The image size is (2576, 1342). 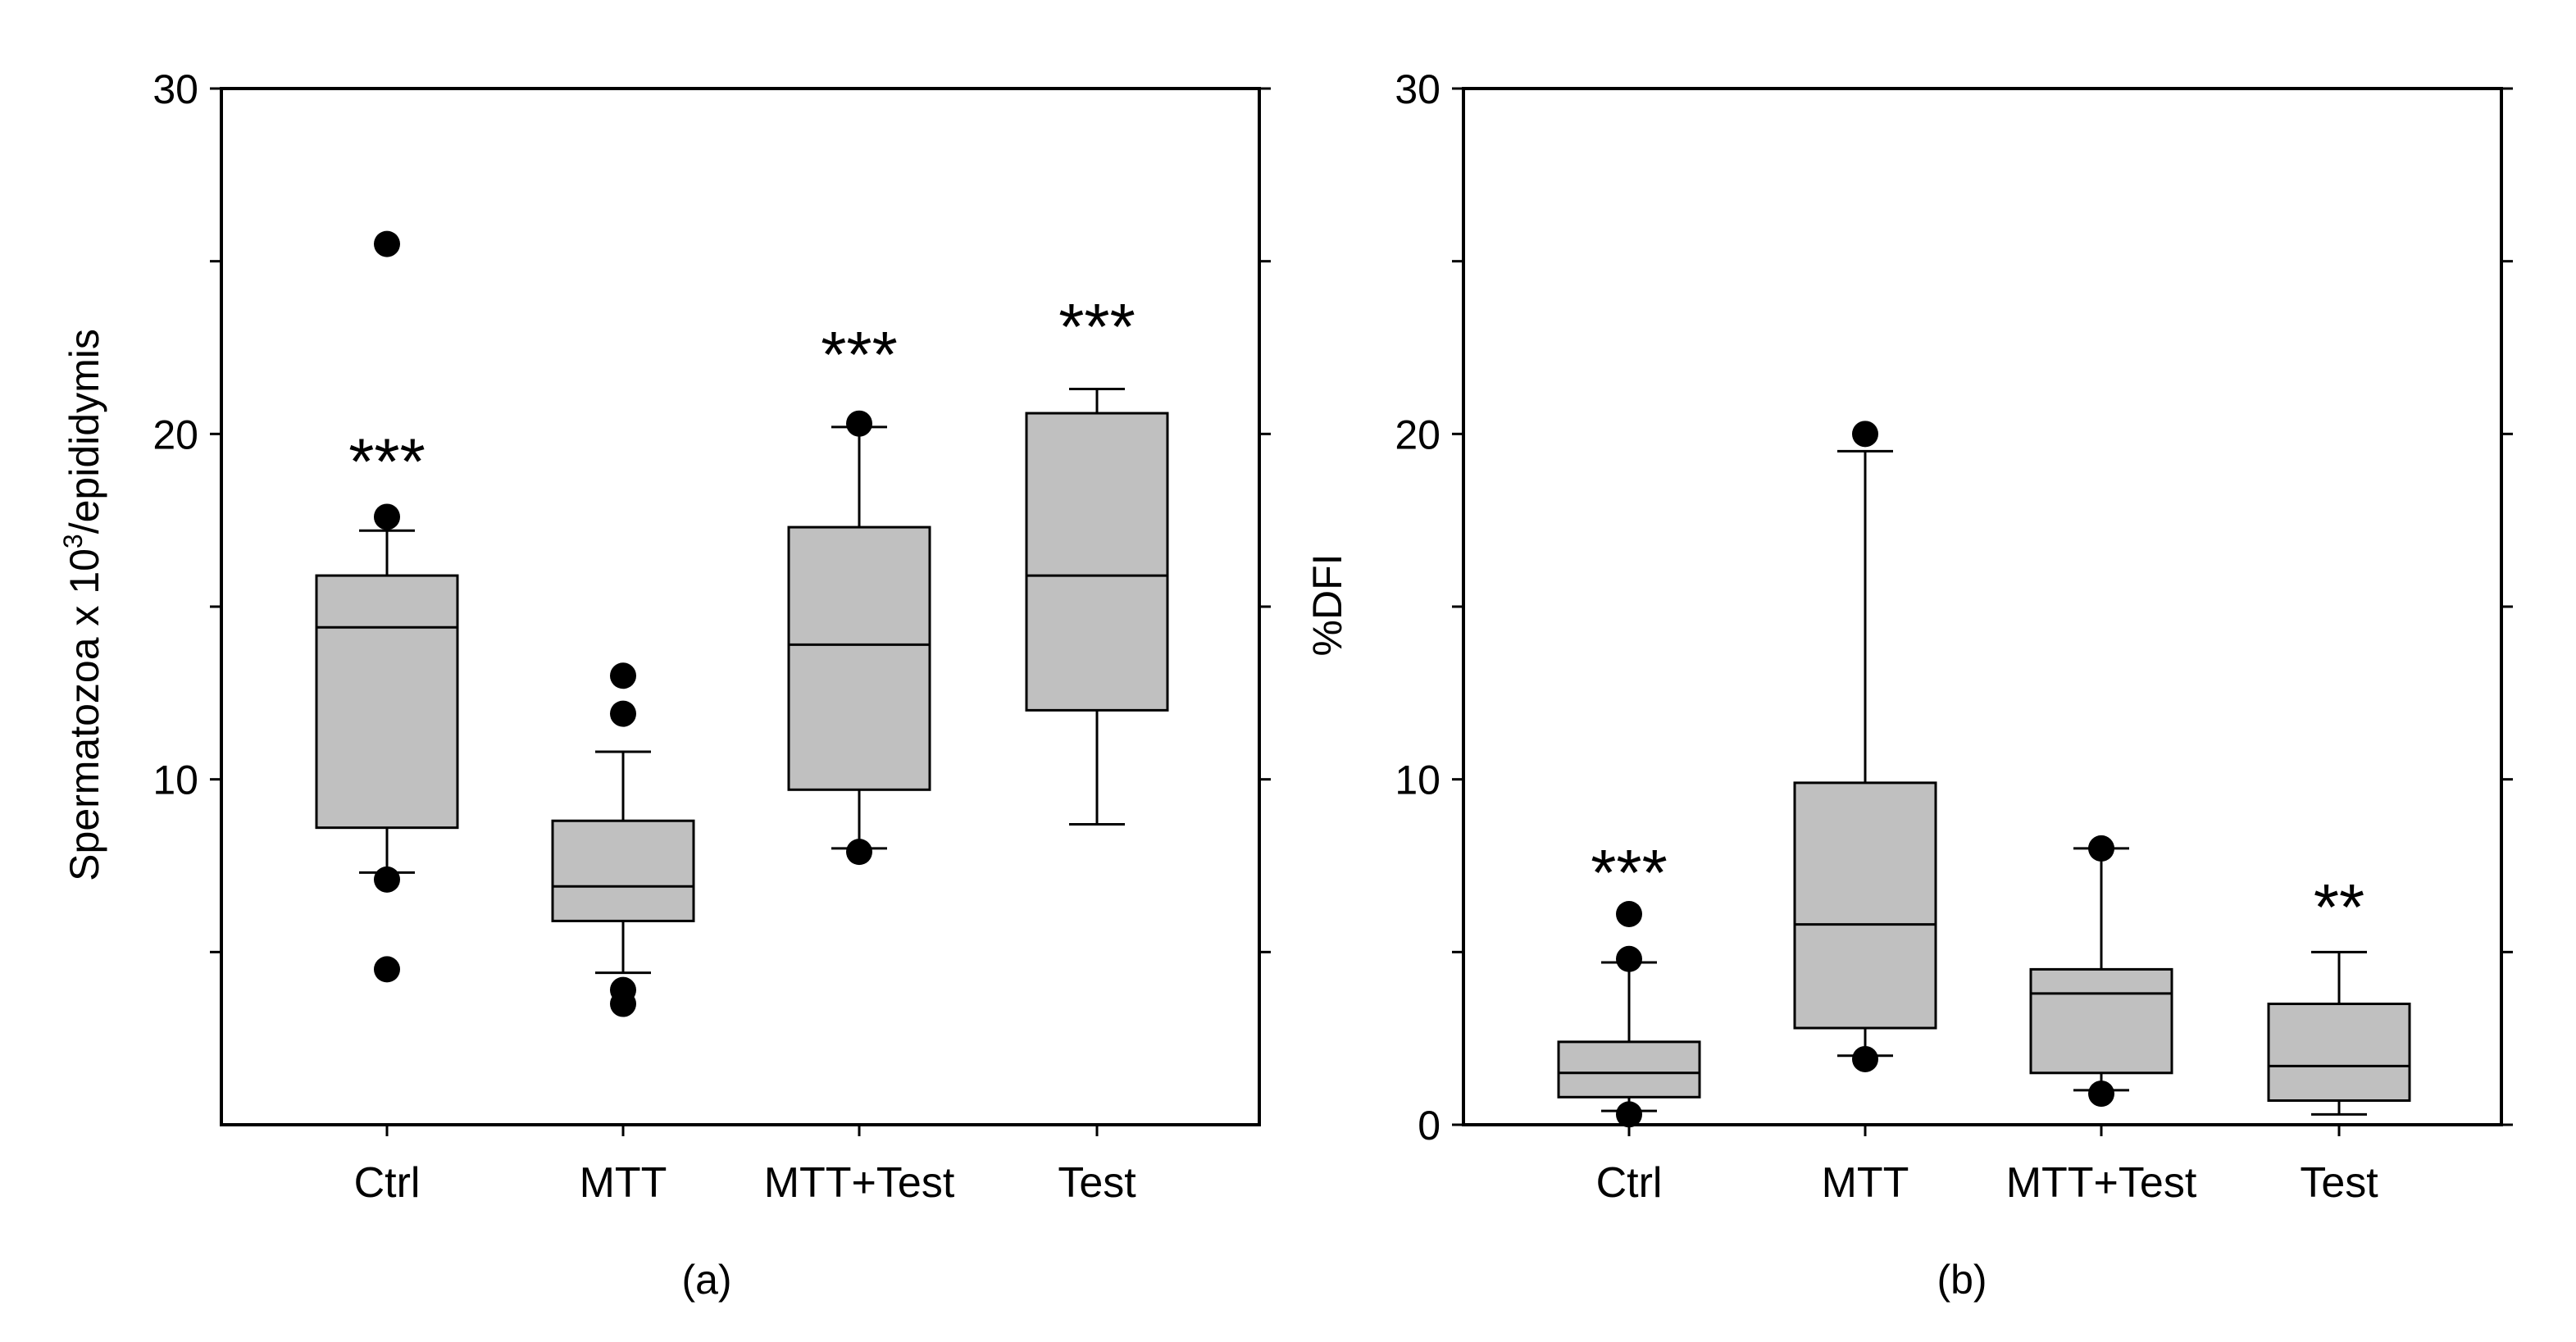 What do you see at coordinates (84, 432) in the screenshot?
I see `panel-a-y-axis-label-rest: /epididymis` at bounding box center [84, 432].